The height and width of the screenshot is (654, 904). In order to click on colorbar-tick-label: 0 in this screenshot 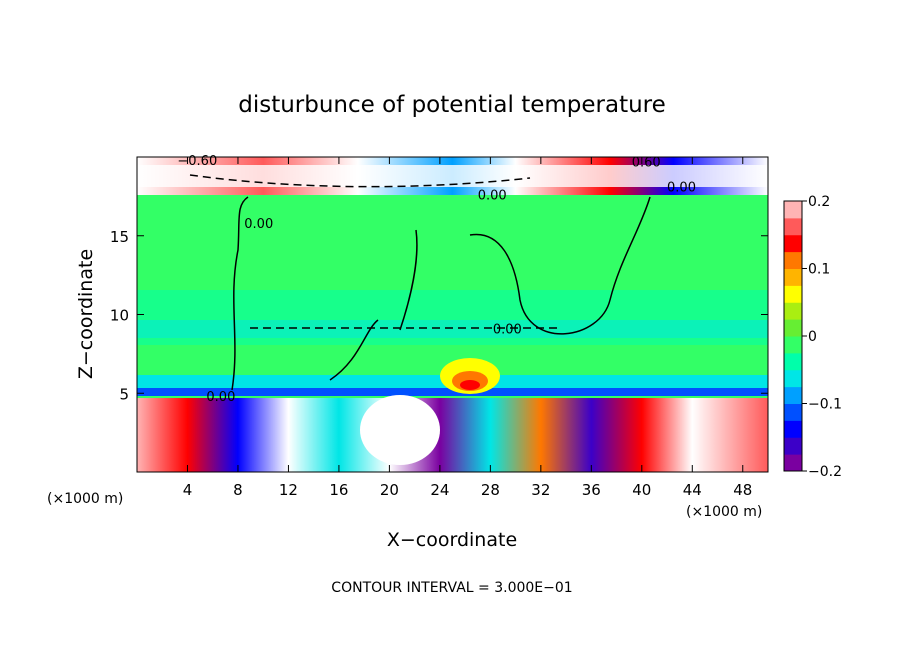, I will do `click(812, 337)`.